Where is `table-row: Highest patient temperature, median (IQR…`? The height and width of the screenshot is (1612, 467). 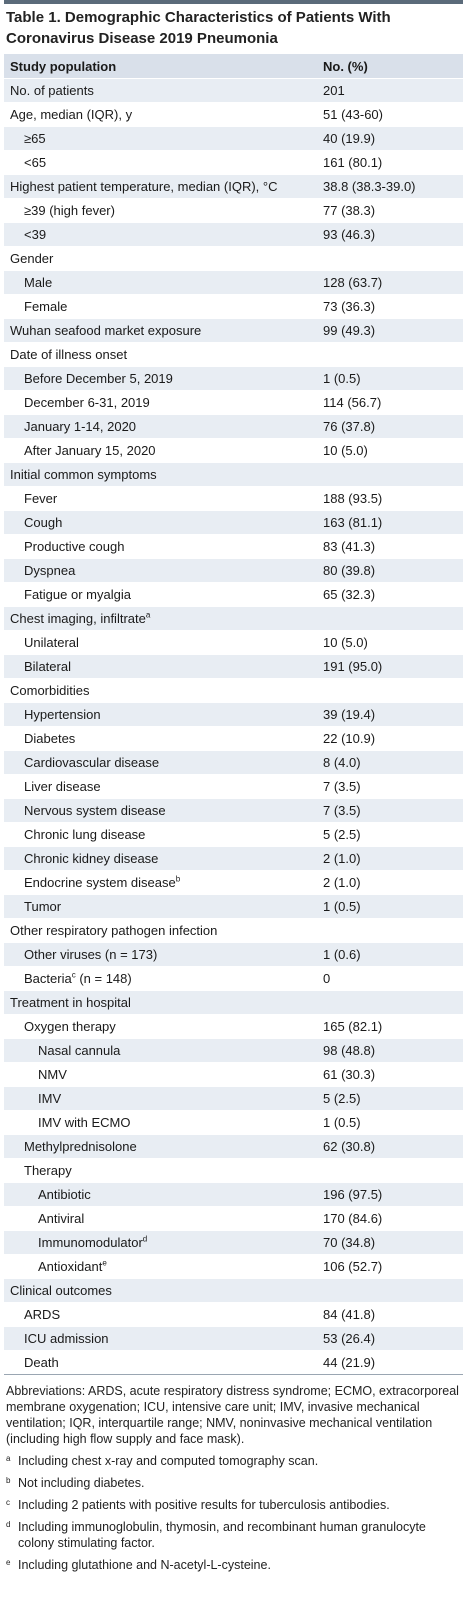
table-row: Highest patient temperature, median (IQR… is located at coordinates (233, 186).